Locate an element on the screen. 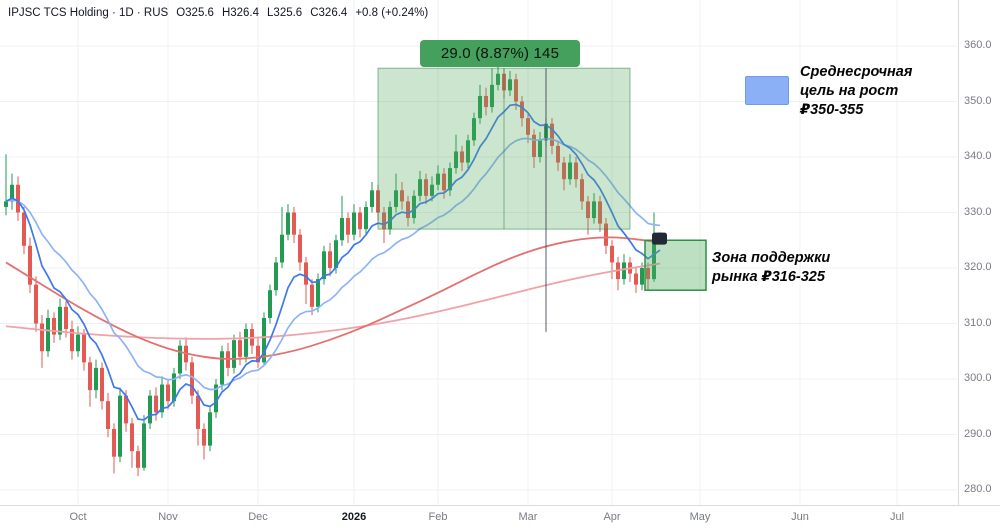  time-axis-label: Mar is located at coordinates (528, 517).